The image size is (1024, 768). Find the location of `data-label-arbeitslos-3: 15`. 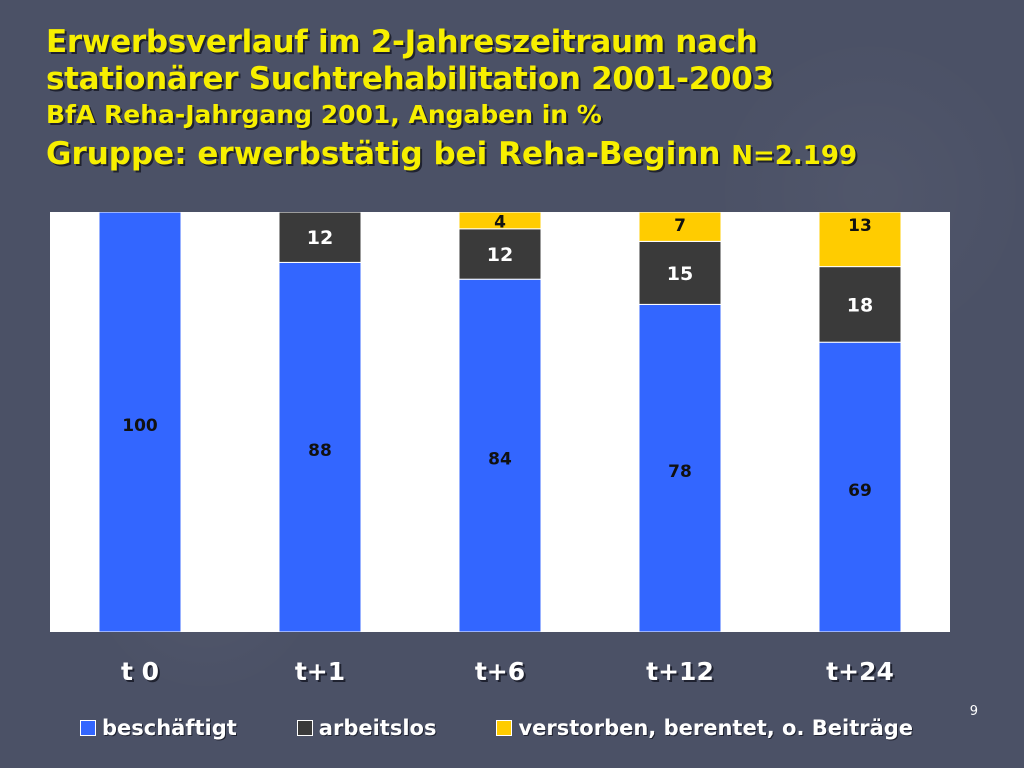

data-label-arbeitslos-3: 15 is located at coordinates (680, 274).